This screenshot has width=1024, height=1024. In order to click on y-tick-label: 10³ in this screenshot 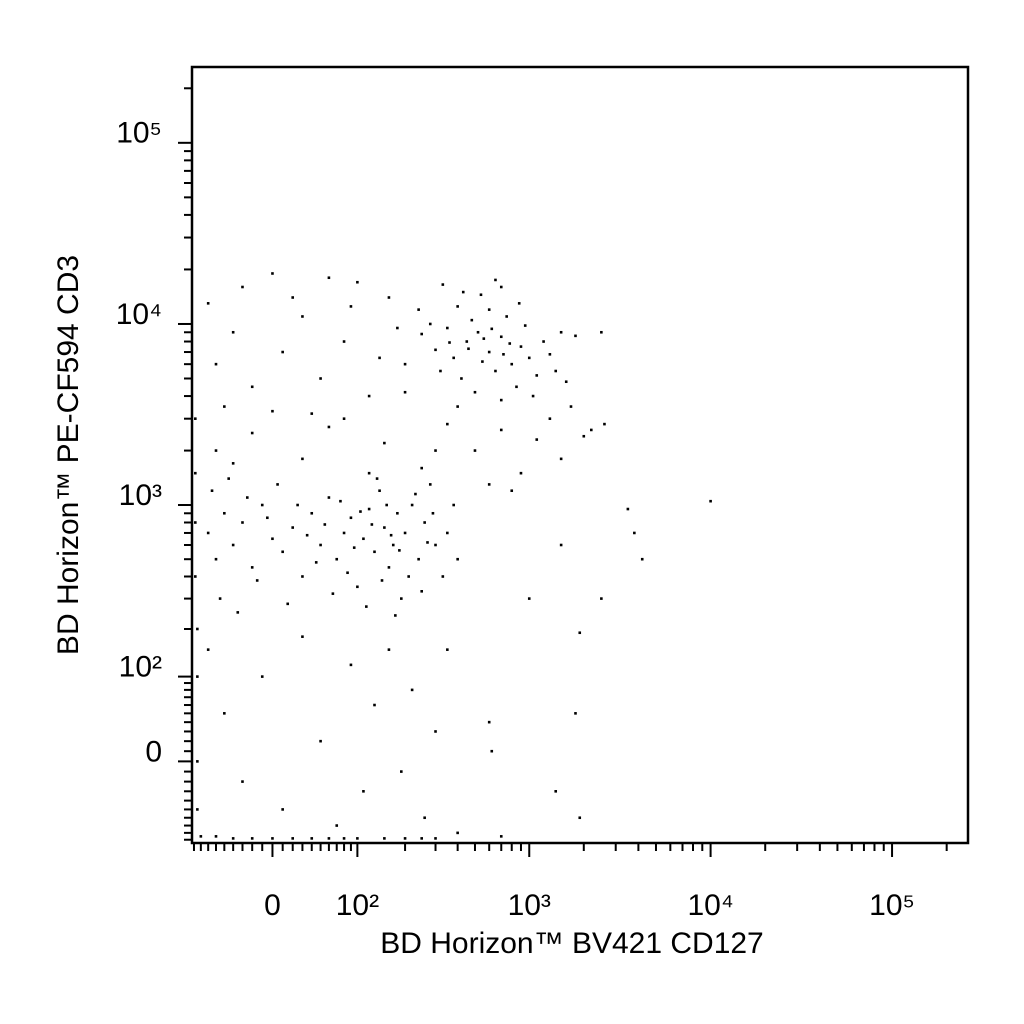, I will do `click(140, 495)`.